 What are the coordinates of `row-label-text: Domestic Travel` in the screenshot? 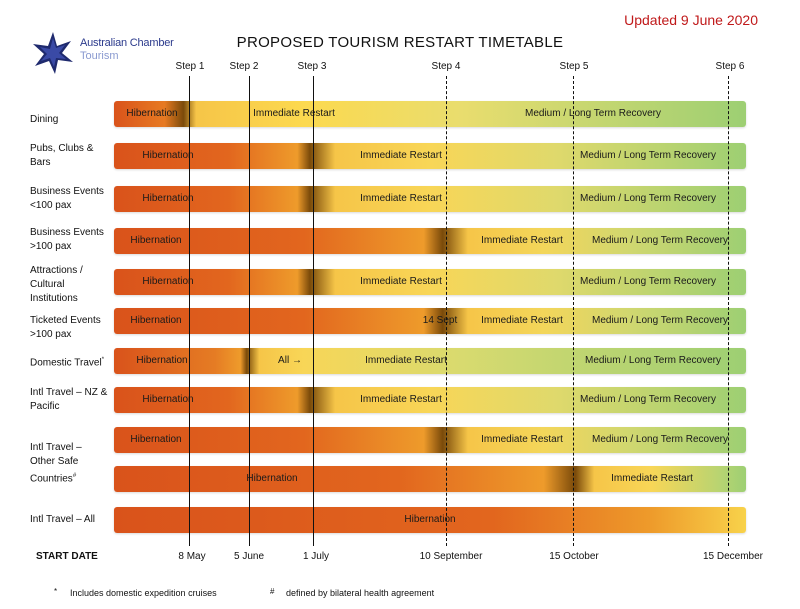 It's located at (66, 363).